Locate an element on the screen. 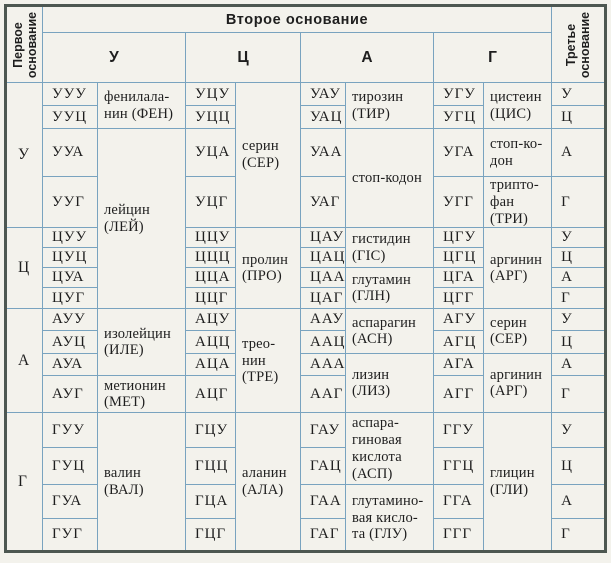  codon-cell: ГЦЦ is located at coordinates (210, 466).